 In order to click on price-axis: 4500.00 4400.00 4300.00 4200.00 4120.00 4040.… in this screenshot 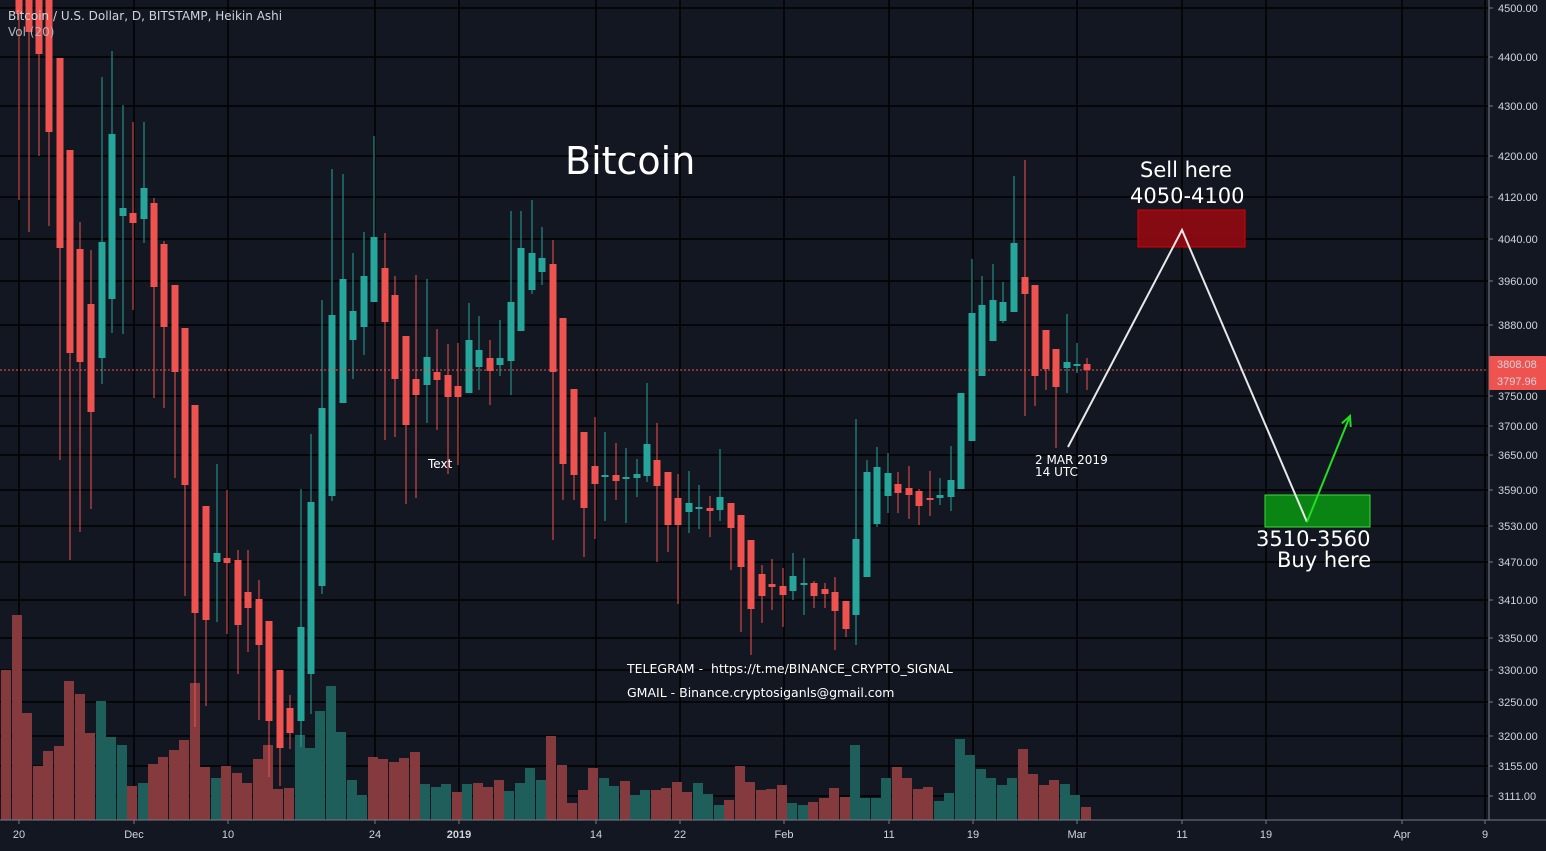, I will do `click(1517, 423)`.